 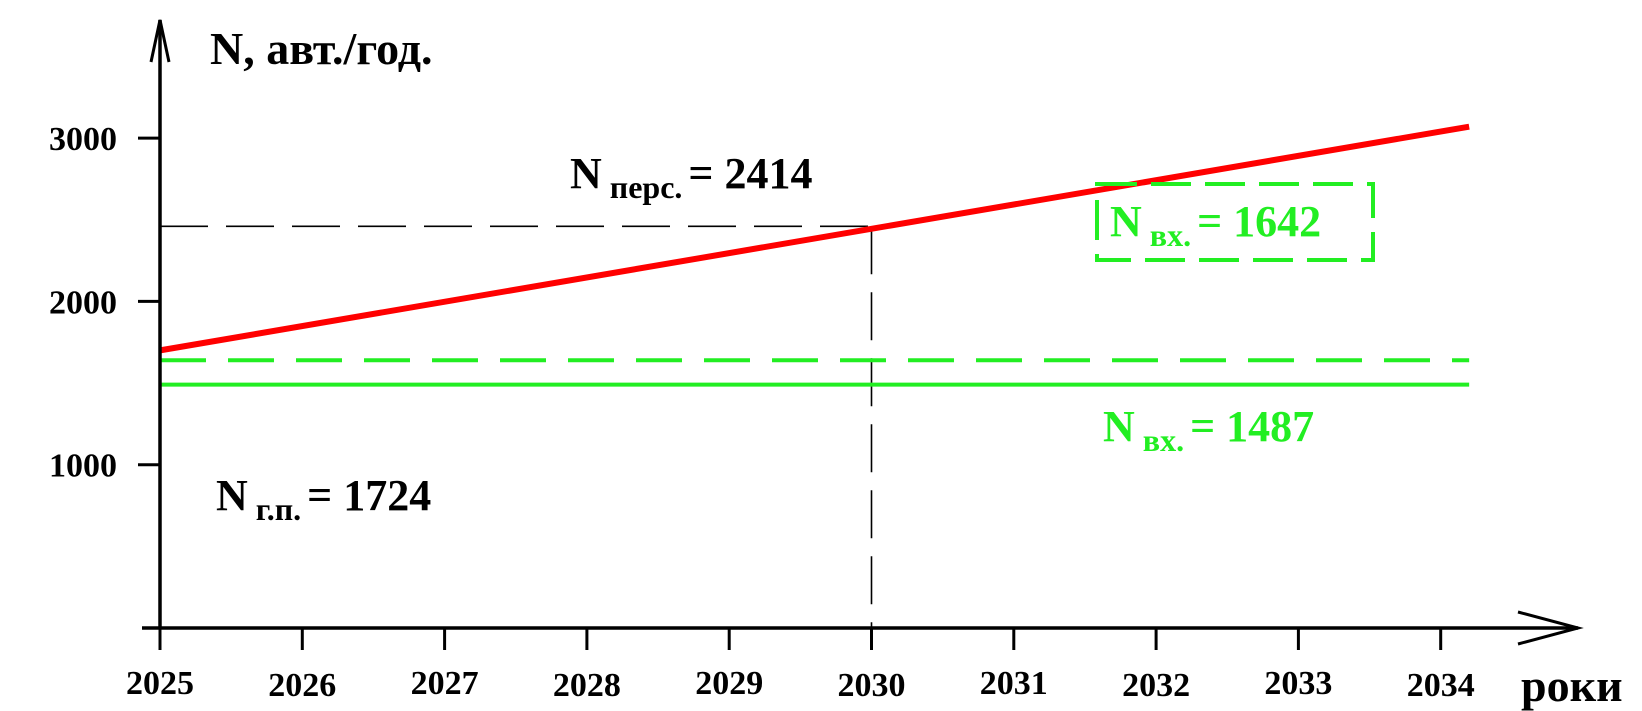 What do you see at coordinates (1259, 221) in the screenshot?
I see `annotation-n-vx-boxed-value: = 1642` at bounding box center [1259, 221].